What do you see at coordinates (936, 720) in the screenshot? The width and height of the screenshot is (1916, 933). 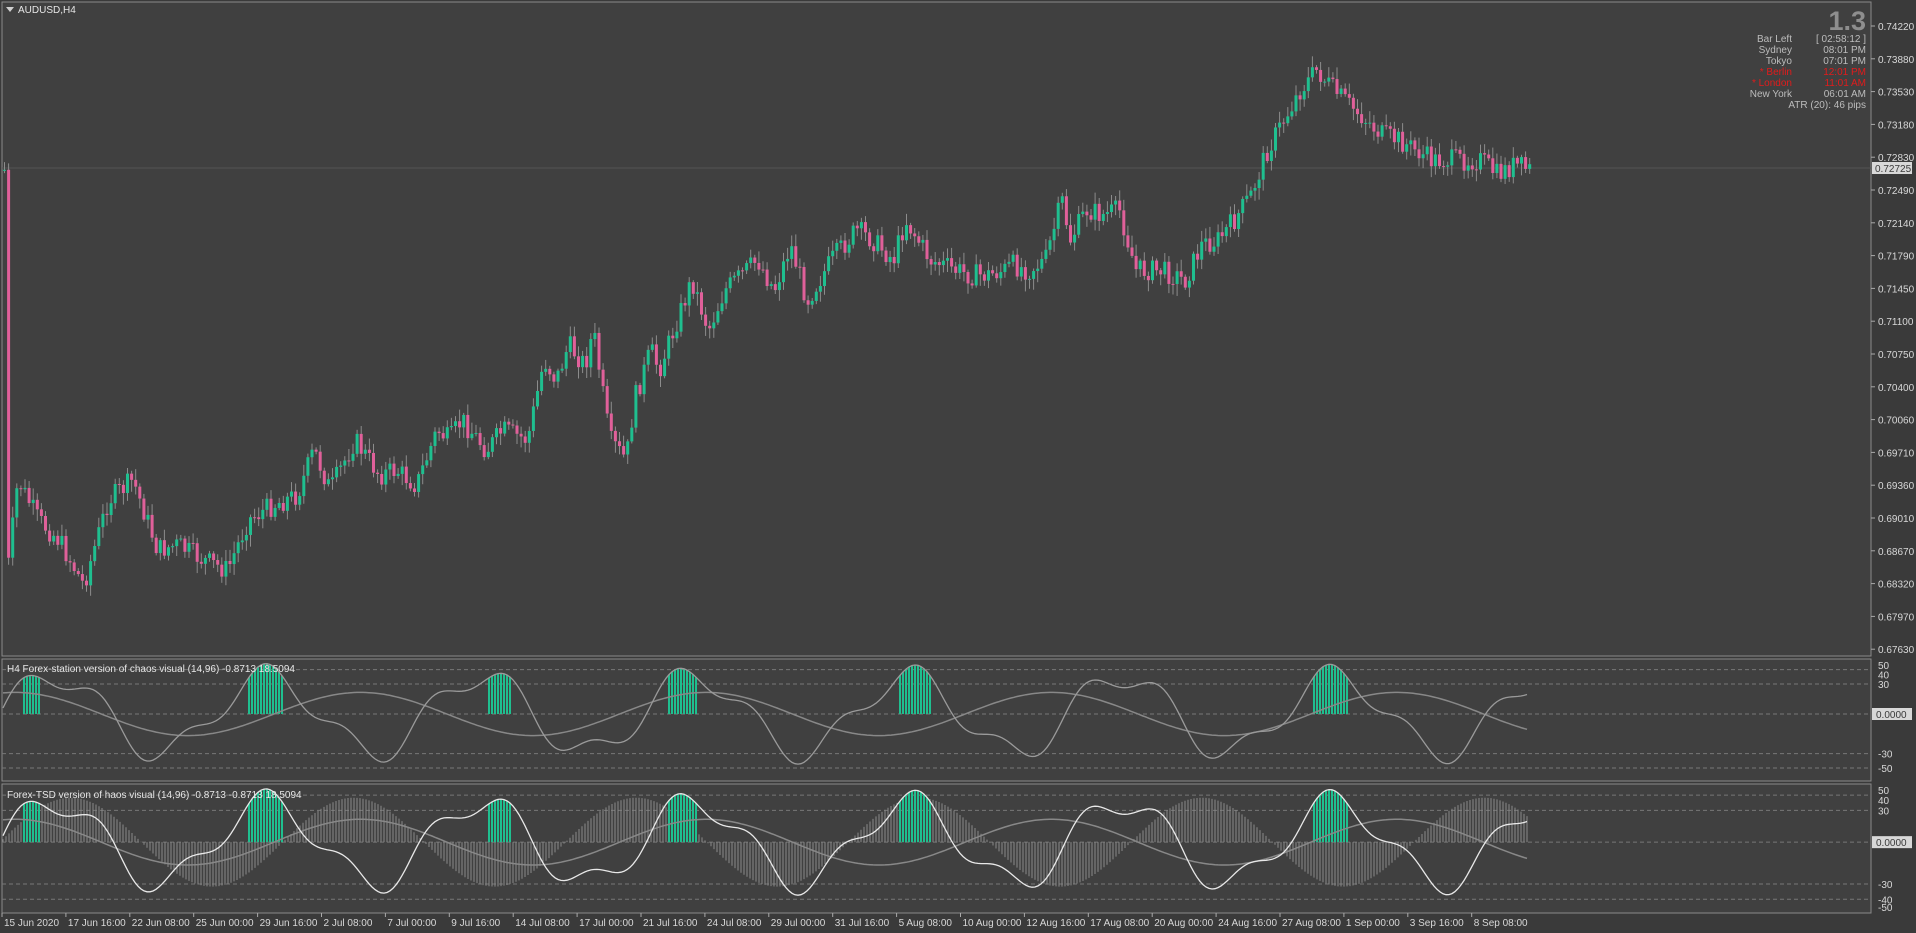 I see `indicator1-pane` at bounding box center [936, 720].